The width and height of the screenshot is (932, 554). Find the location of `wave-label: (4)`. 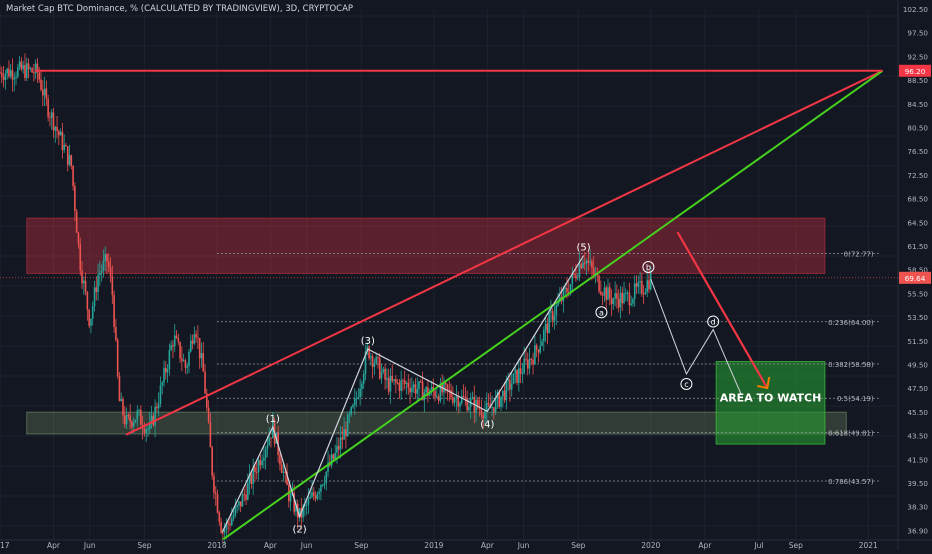

wave-label: (4) is located at coordinates (487, 424).